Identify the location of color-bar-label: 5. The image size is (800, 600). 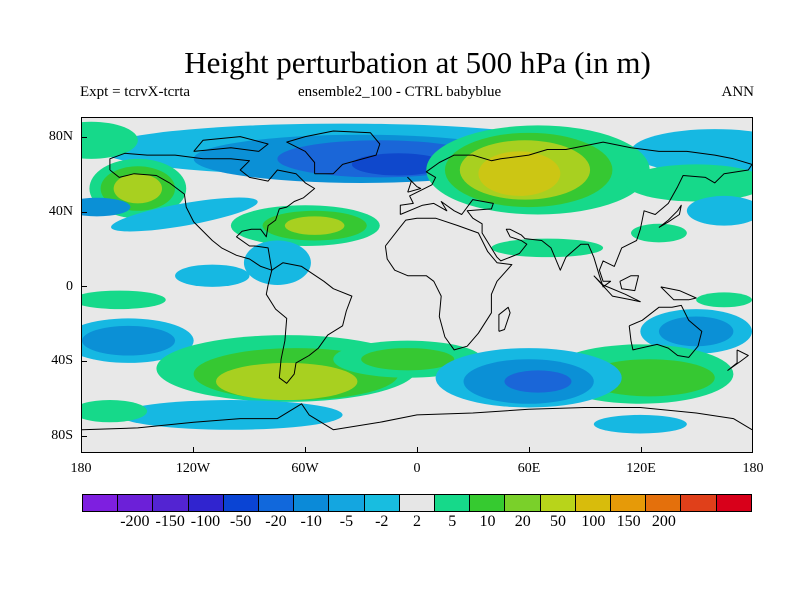
(452, 521).